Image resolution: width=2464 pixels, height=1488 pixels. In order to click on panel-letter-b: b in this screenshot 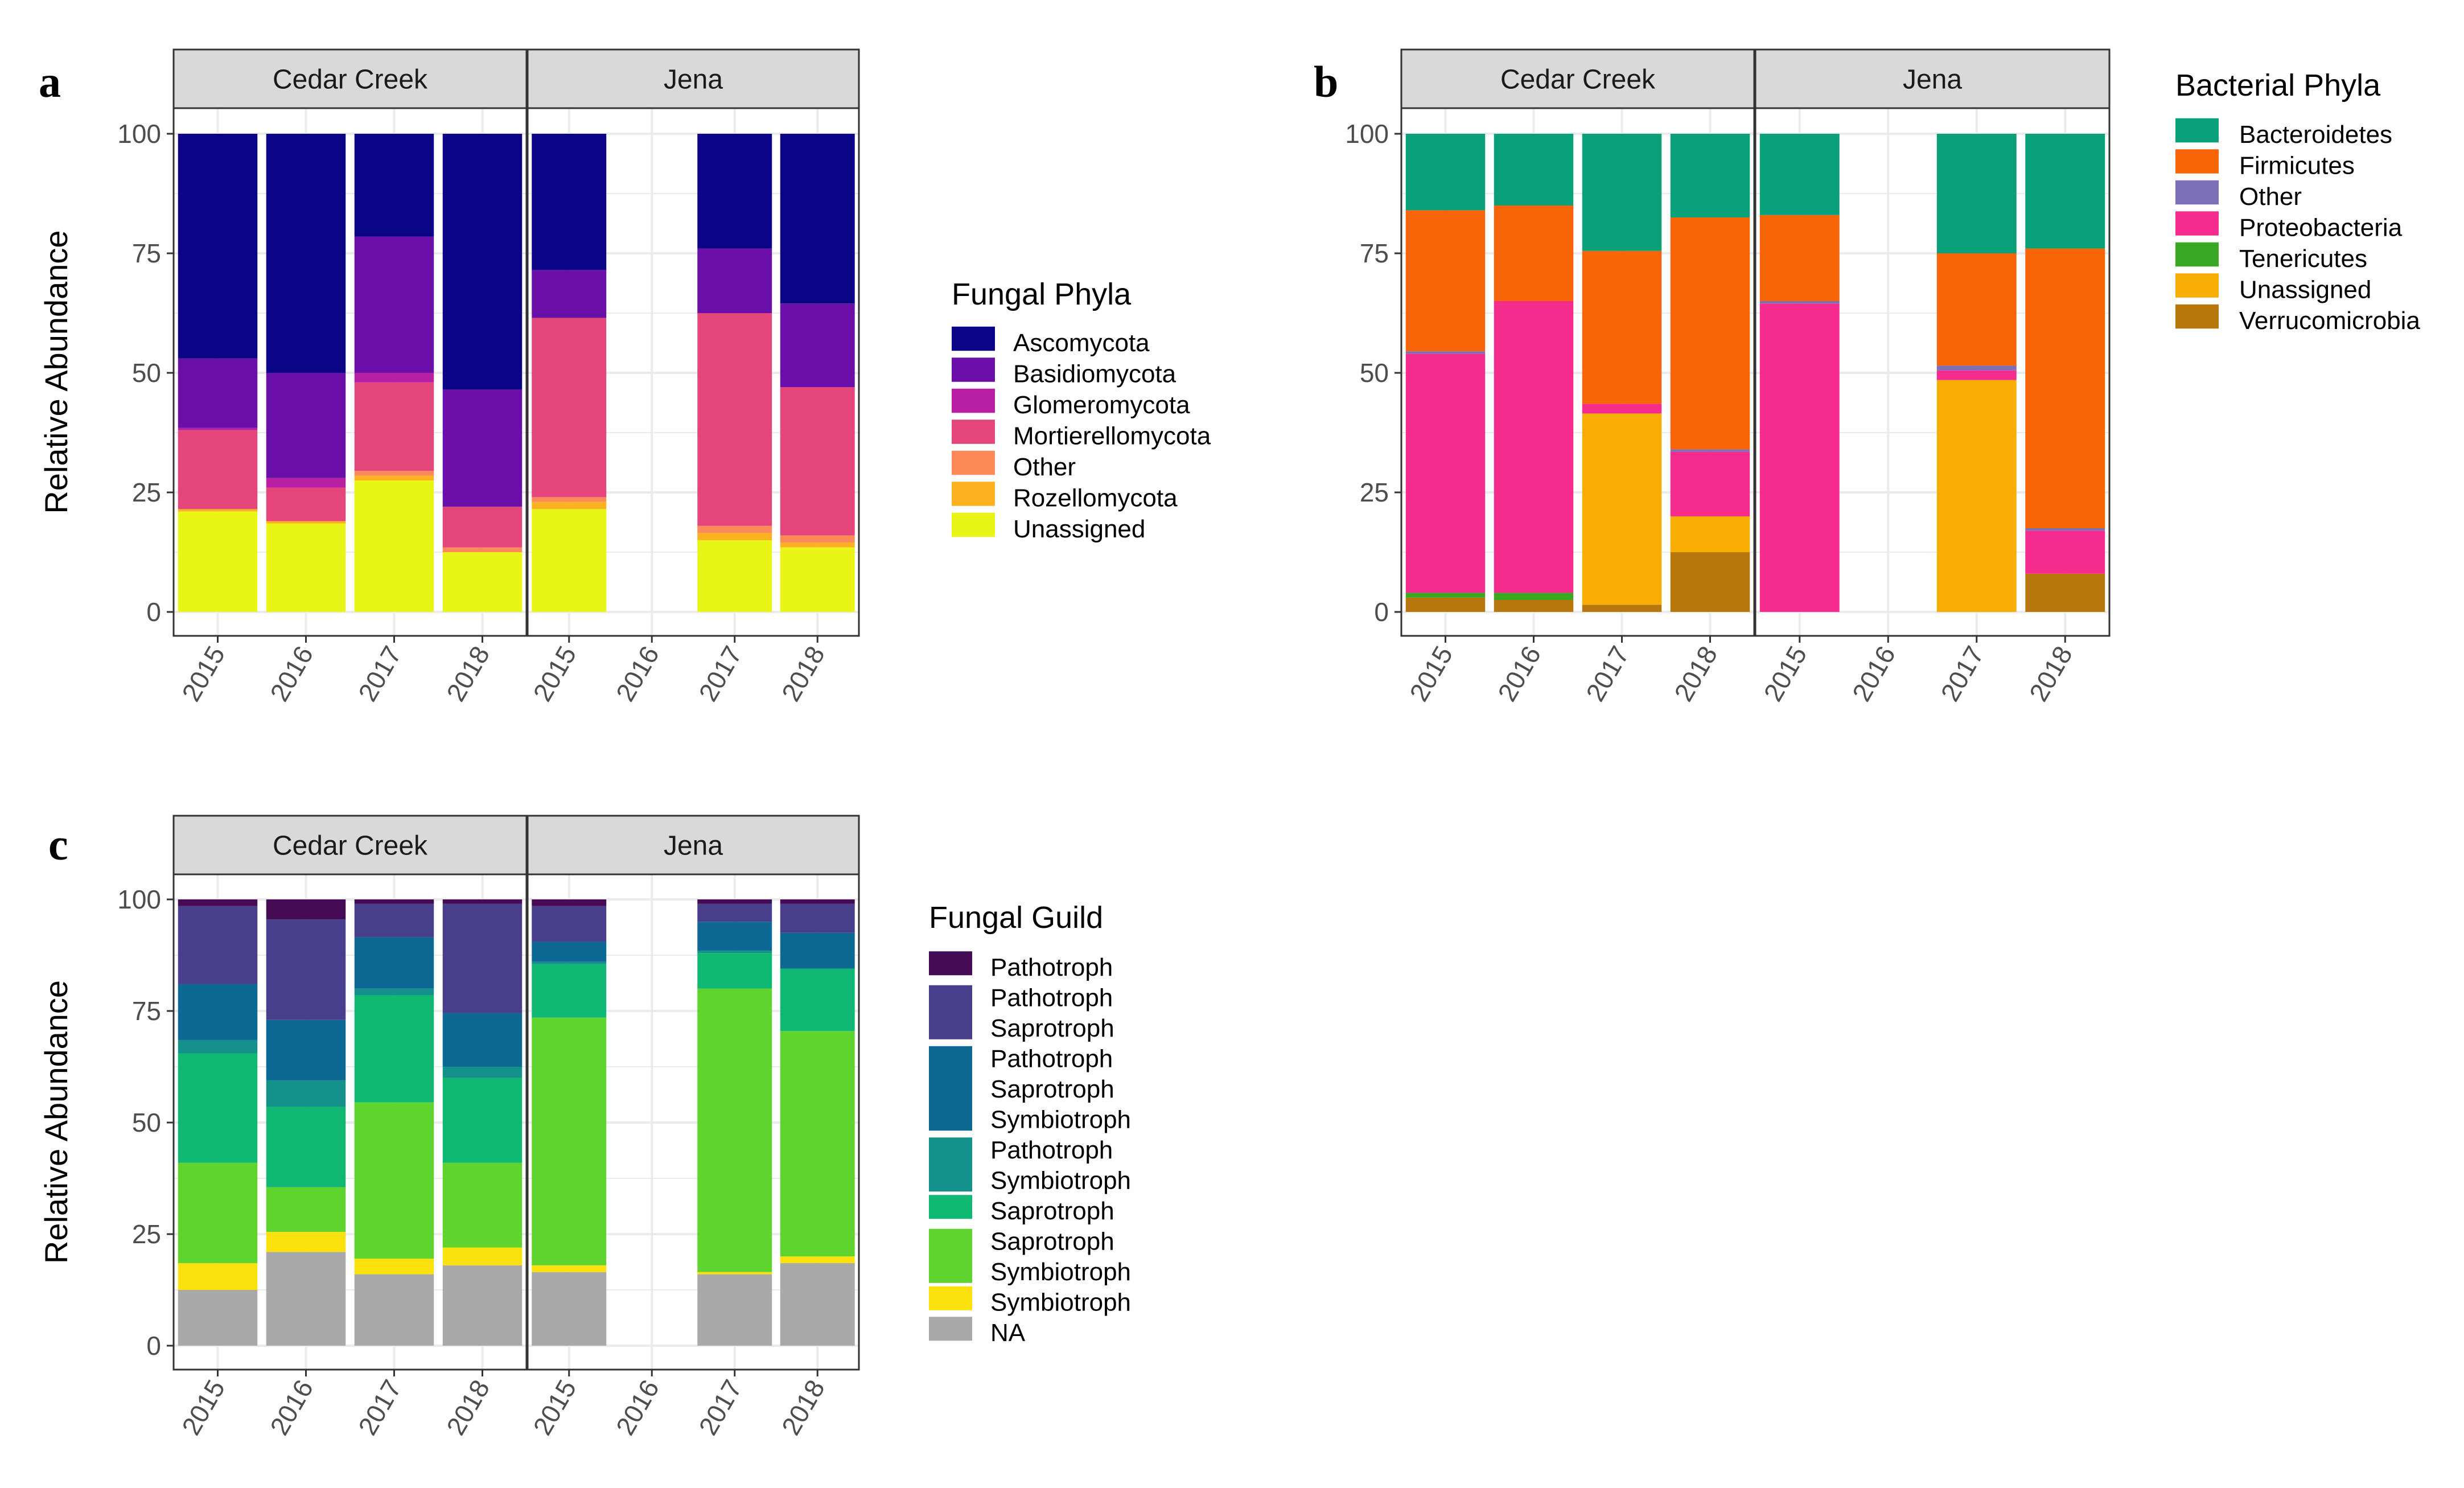, I will do `click(1326, 82)`.